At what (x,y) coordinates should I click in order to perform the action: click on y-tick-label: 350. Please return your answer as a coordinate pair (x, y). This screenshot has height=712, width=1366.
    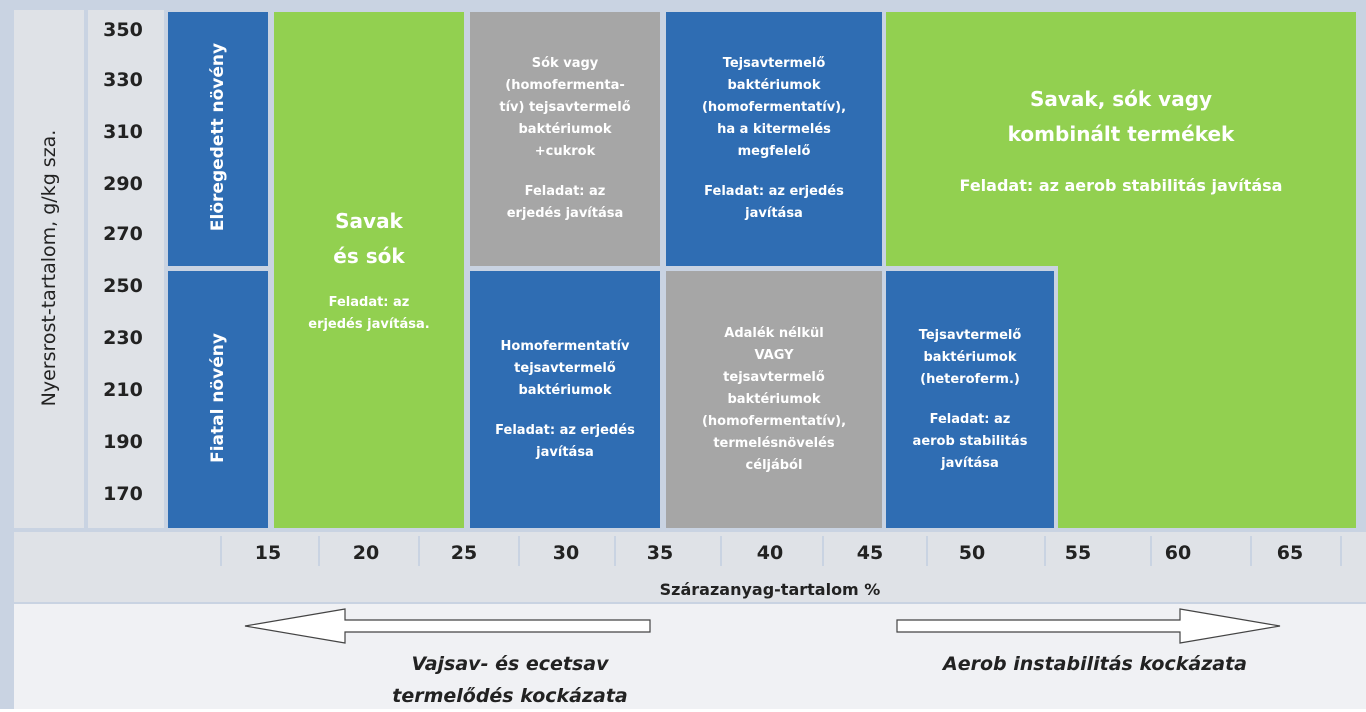
    Looking at the image, I should click on (123, 30).